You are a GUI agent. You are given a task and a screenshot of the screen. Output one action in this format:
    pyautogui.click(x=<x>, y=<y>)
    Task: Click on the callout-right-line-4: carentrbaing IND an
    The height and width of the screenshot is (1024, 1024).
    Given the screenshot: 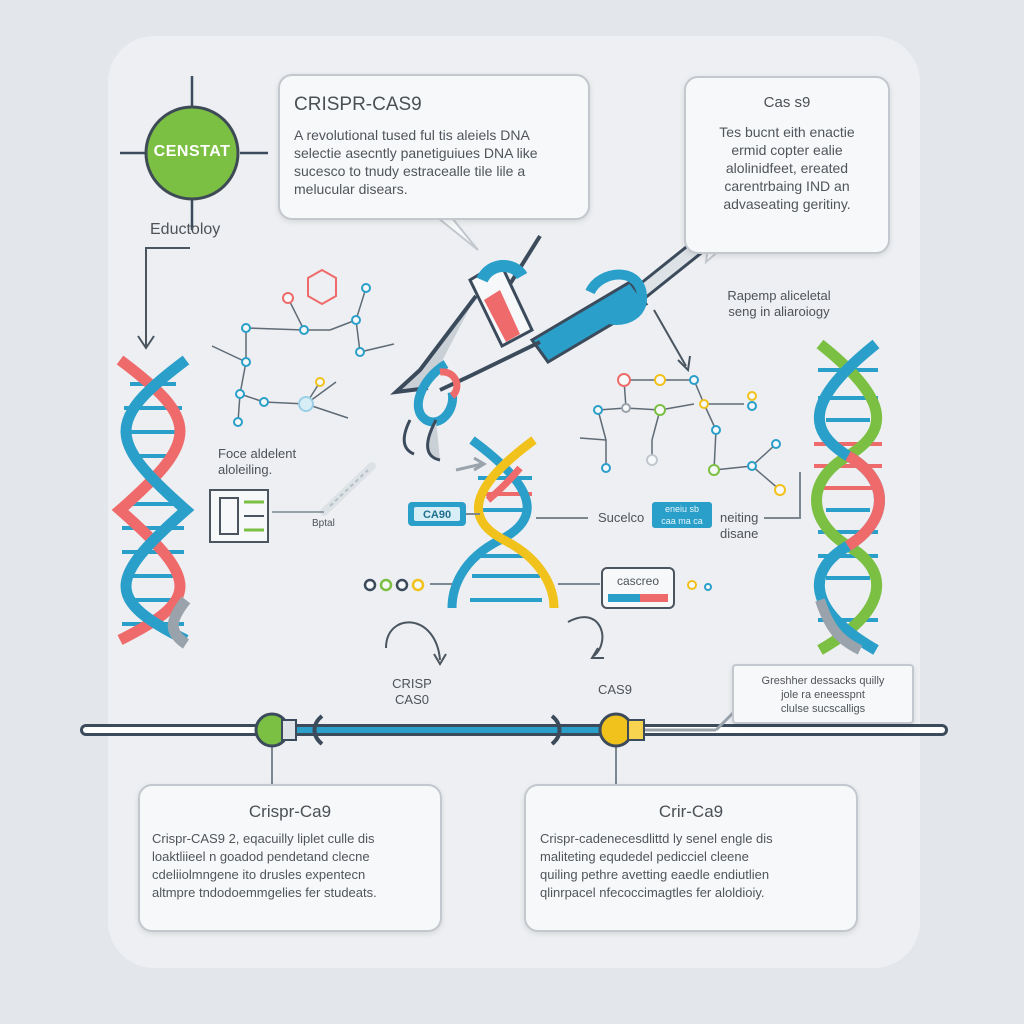 What is the action you would take?
    pyautogui.click(x=787, y=186)
    